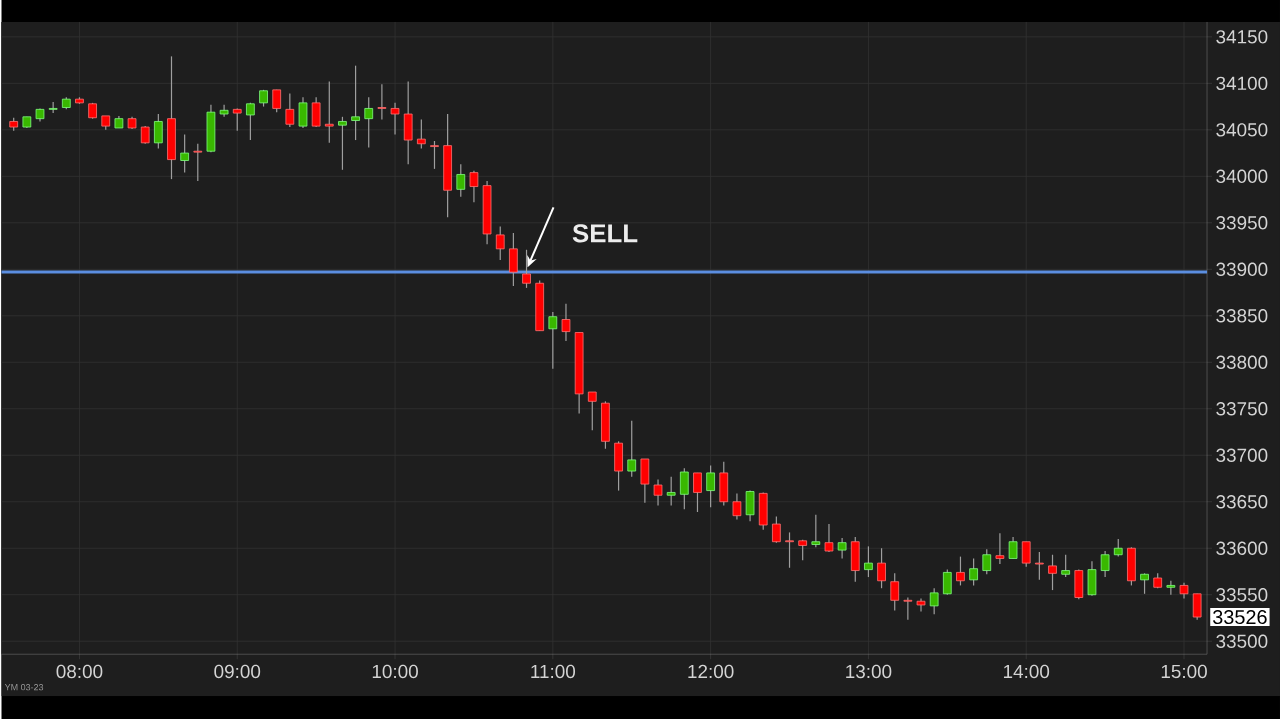  I want to click on x-tick-label: 11:00, so click(553, 671).